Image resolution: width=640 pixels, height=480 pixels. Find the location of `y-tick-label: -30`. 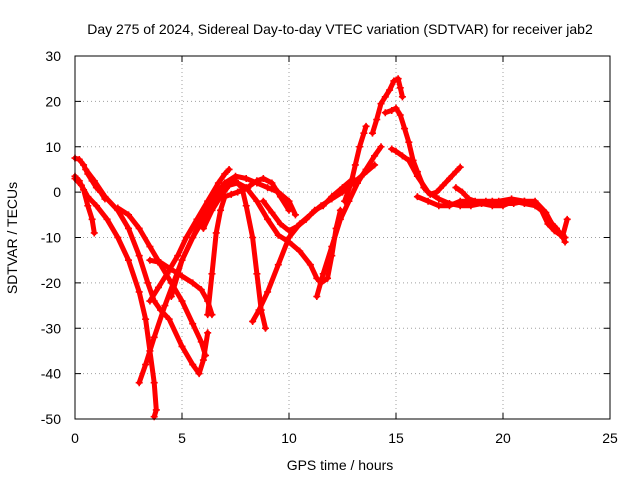

y-tick-label: -30 is located at coordinates (51, 328).